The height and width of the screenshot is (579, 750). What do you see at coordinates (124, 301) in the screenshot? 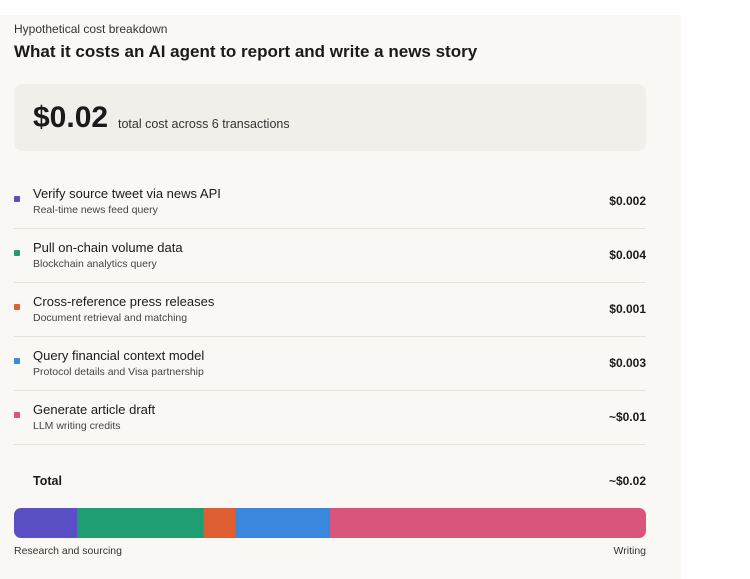
I see `transaction-title: Cross-reference press releases` at bounding box center [124, 301].